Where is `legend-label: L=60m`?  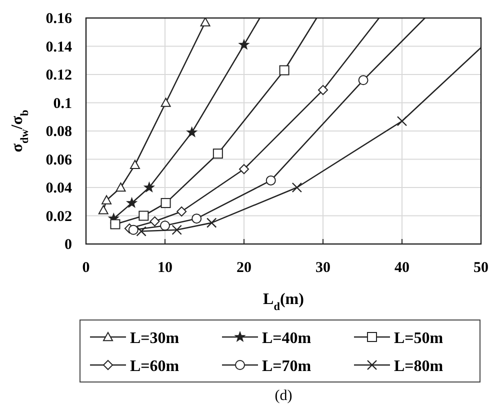 legend-label: L=60m is located at coordinates (155, 366).